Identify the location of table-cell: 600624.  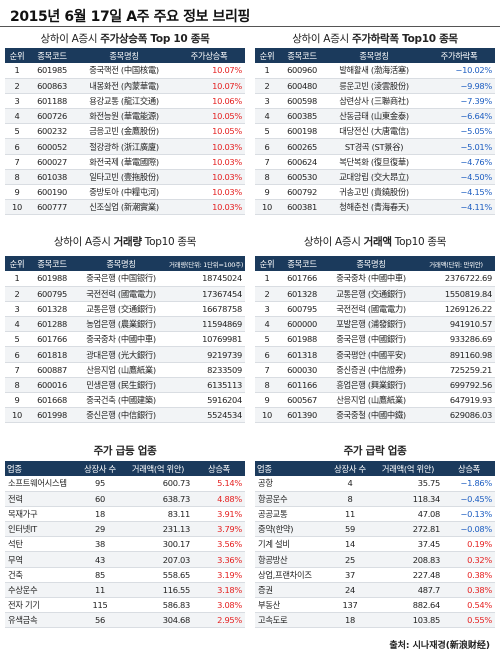
(302, 162).